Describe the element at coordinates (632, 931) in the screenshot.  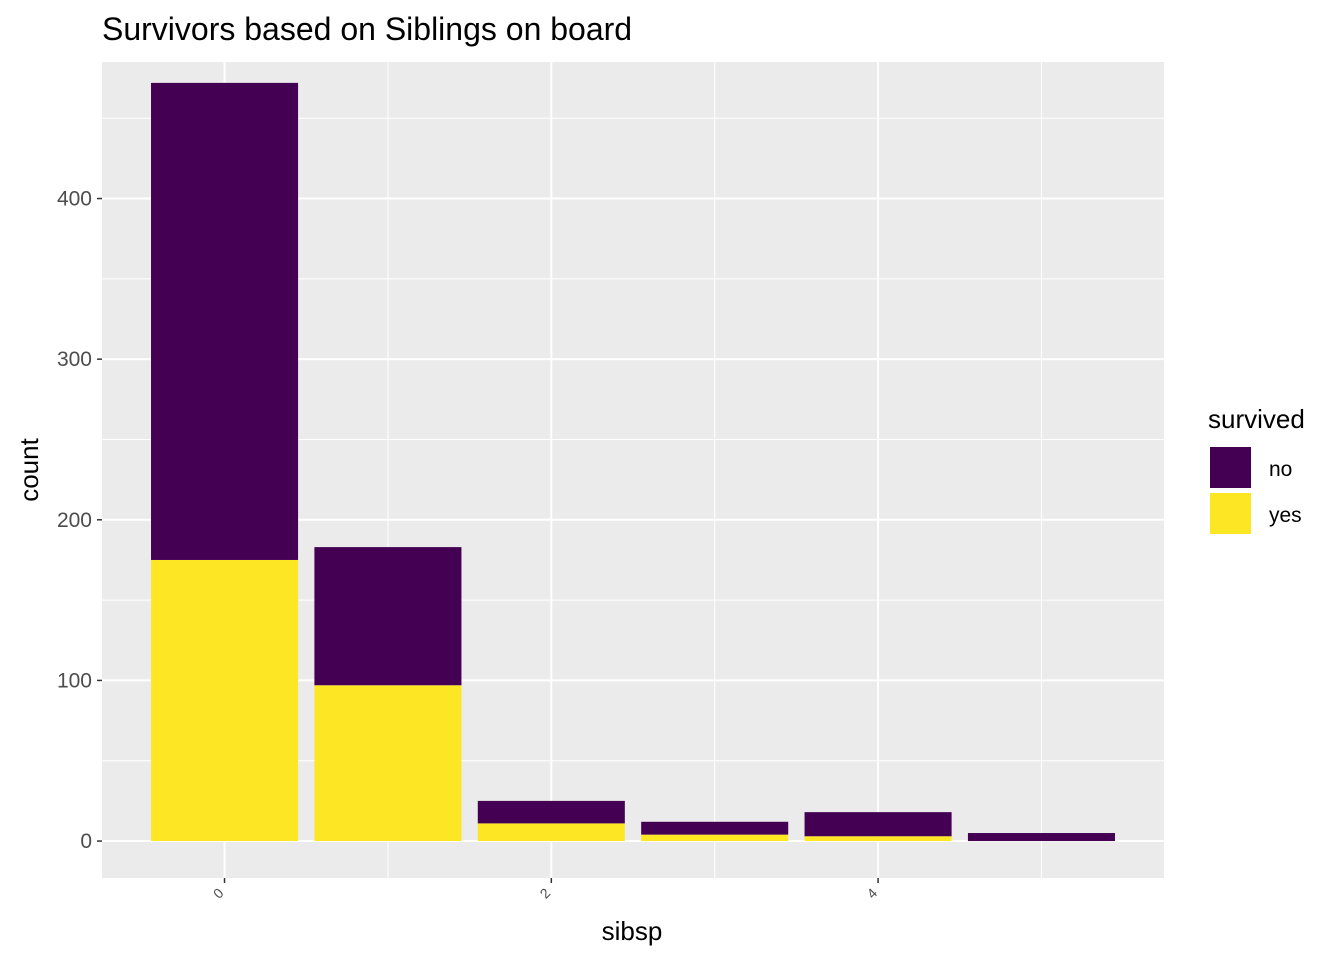
I see `x-axis-title: sibsp` at that location.